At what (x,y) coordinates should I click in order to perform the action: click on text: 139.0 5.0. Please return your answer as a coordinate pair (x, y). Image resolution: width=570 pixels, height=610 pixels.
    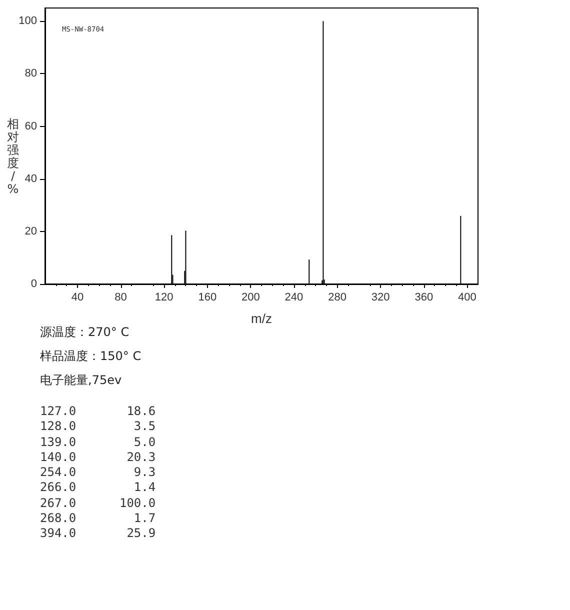
    Looking at the image, I should click on (98, 442).